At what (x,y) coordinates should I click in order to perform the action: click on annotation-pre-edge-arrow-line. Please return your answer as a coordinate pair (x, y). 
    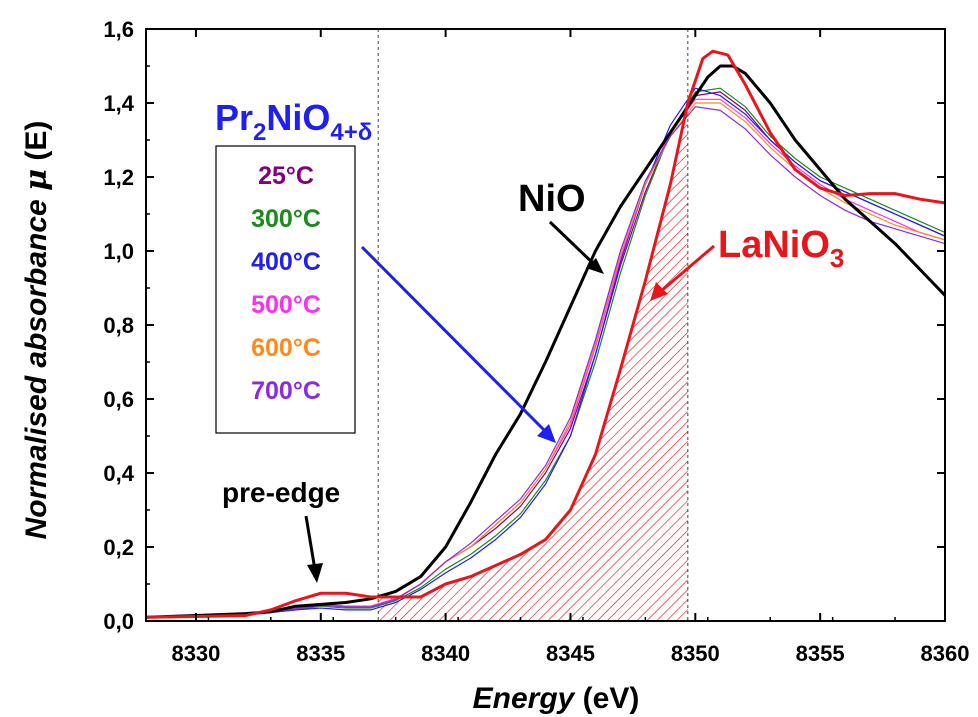
    Looking at the image, I should click on (310, 543).